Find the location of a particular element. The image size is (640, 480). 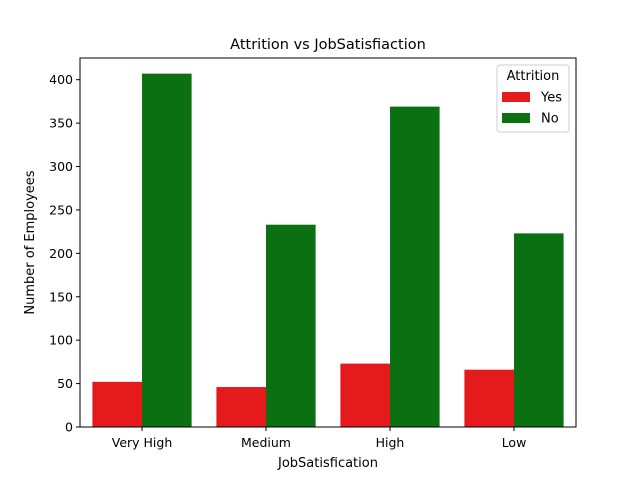

y-tick-label: 300 is located at coordinates (61, 166).